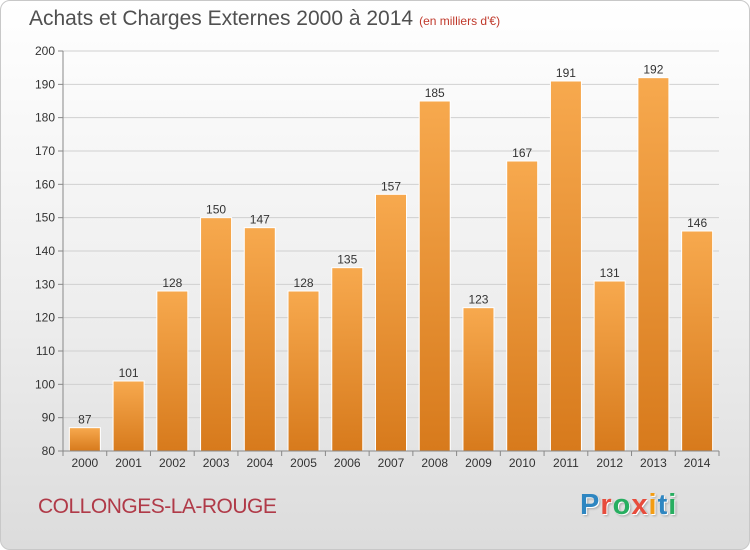  I want to click on bar-2001, so click(128, 416).